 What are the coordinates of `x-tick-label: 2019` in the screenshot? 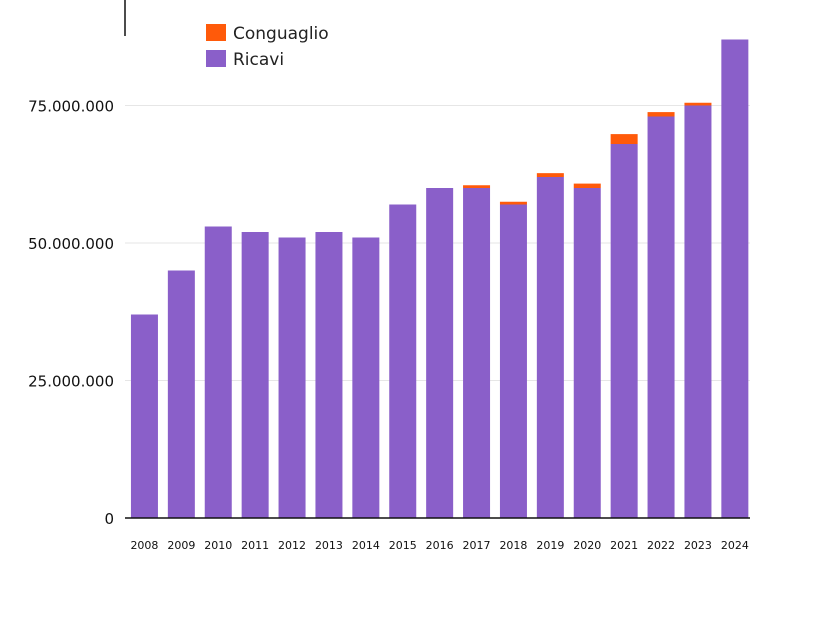 It's located at (550, 545).